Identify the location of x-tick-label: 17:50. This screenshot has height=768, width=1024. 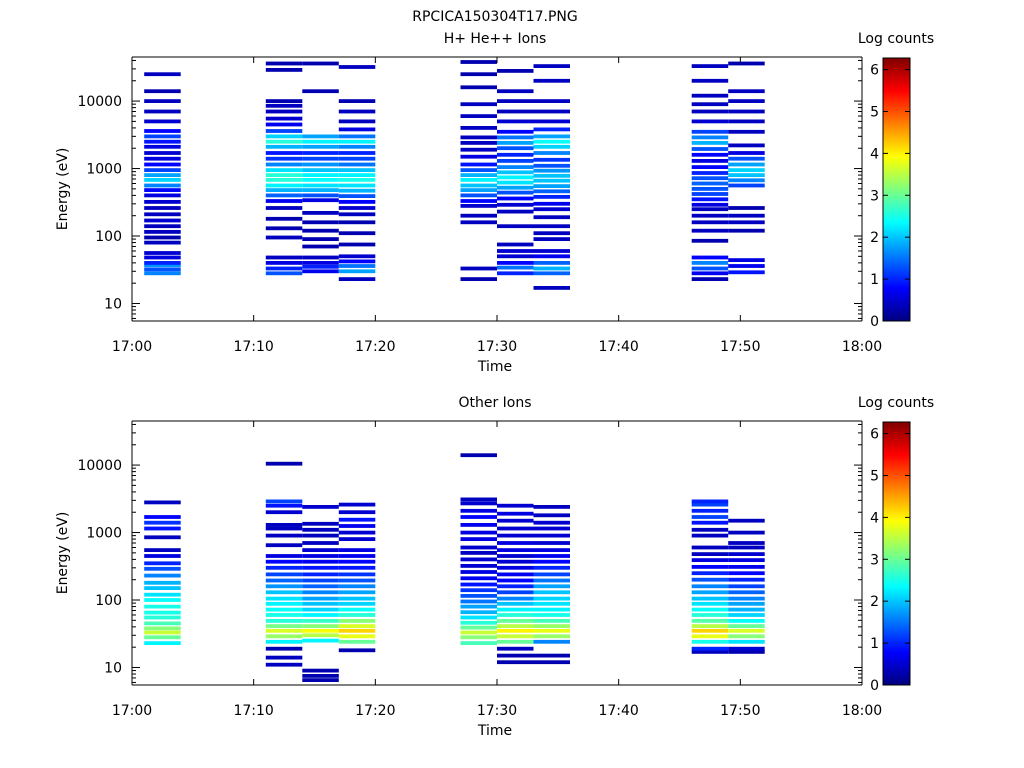
(740, 711).